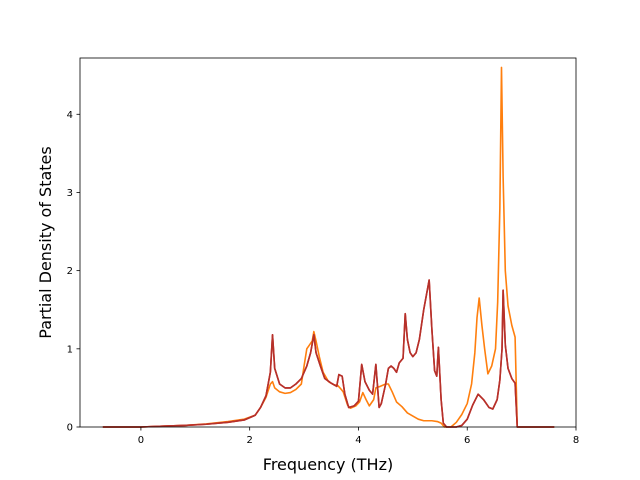  I want to click on x-axis: 0 2 4 6 8, so click(358, 436).